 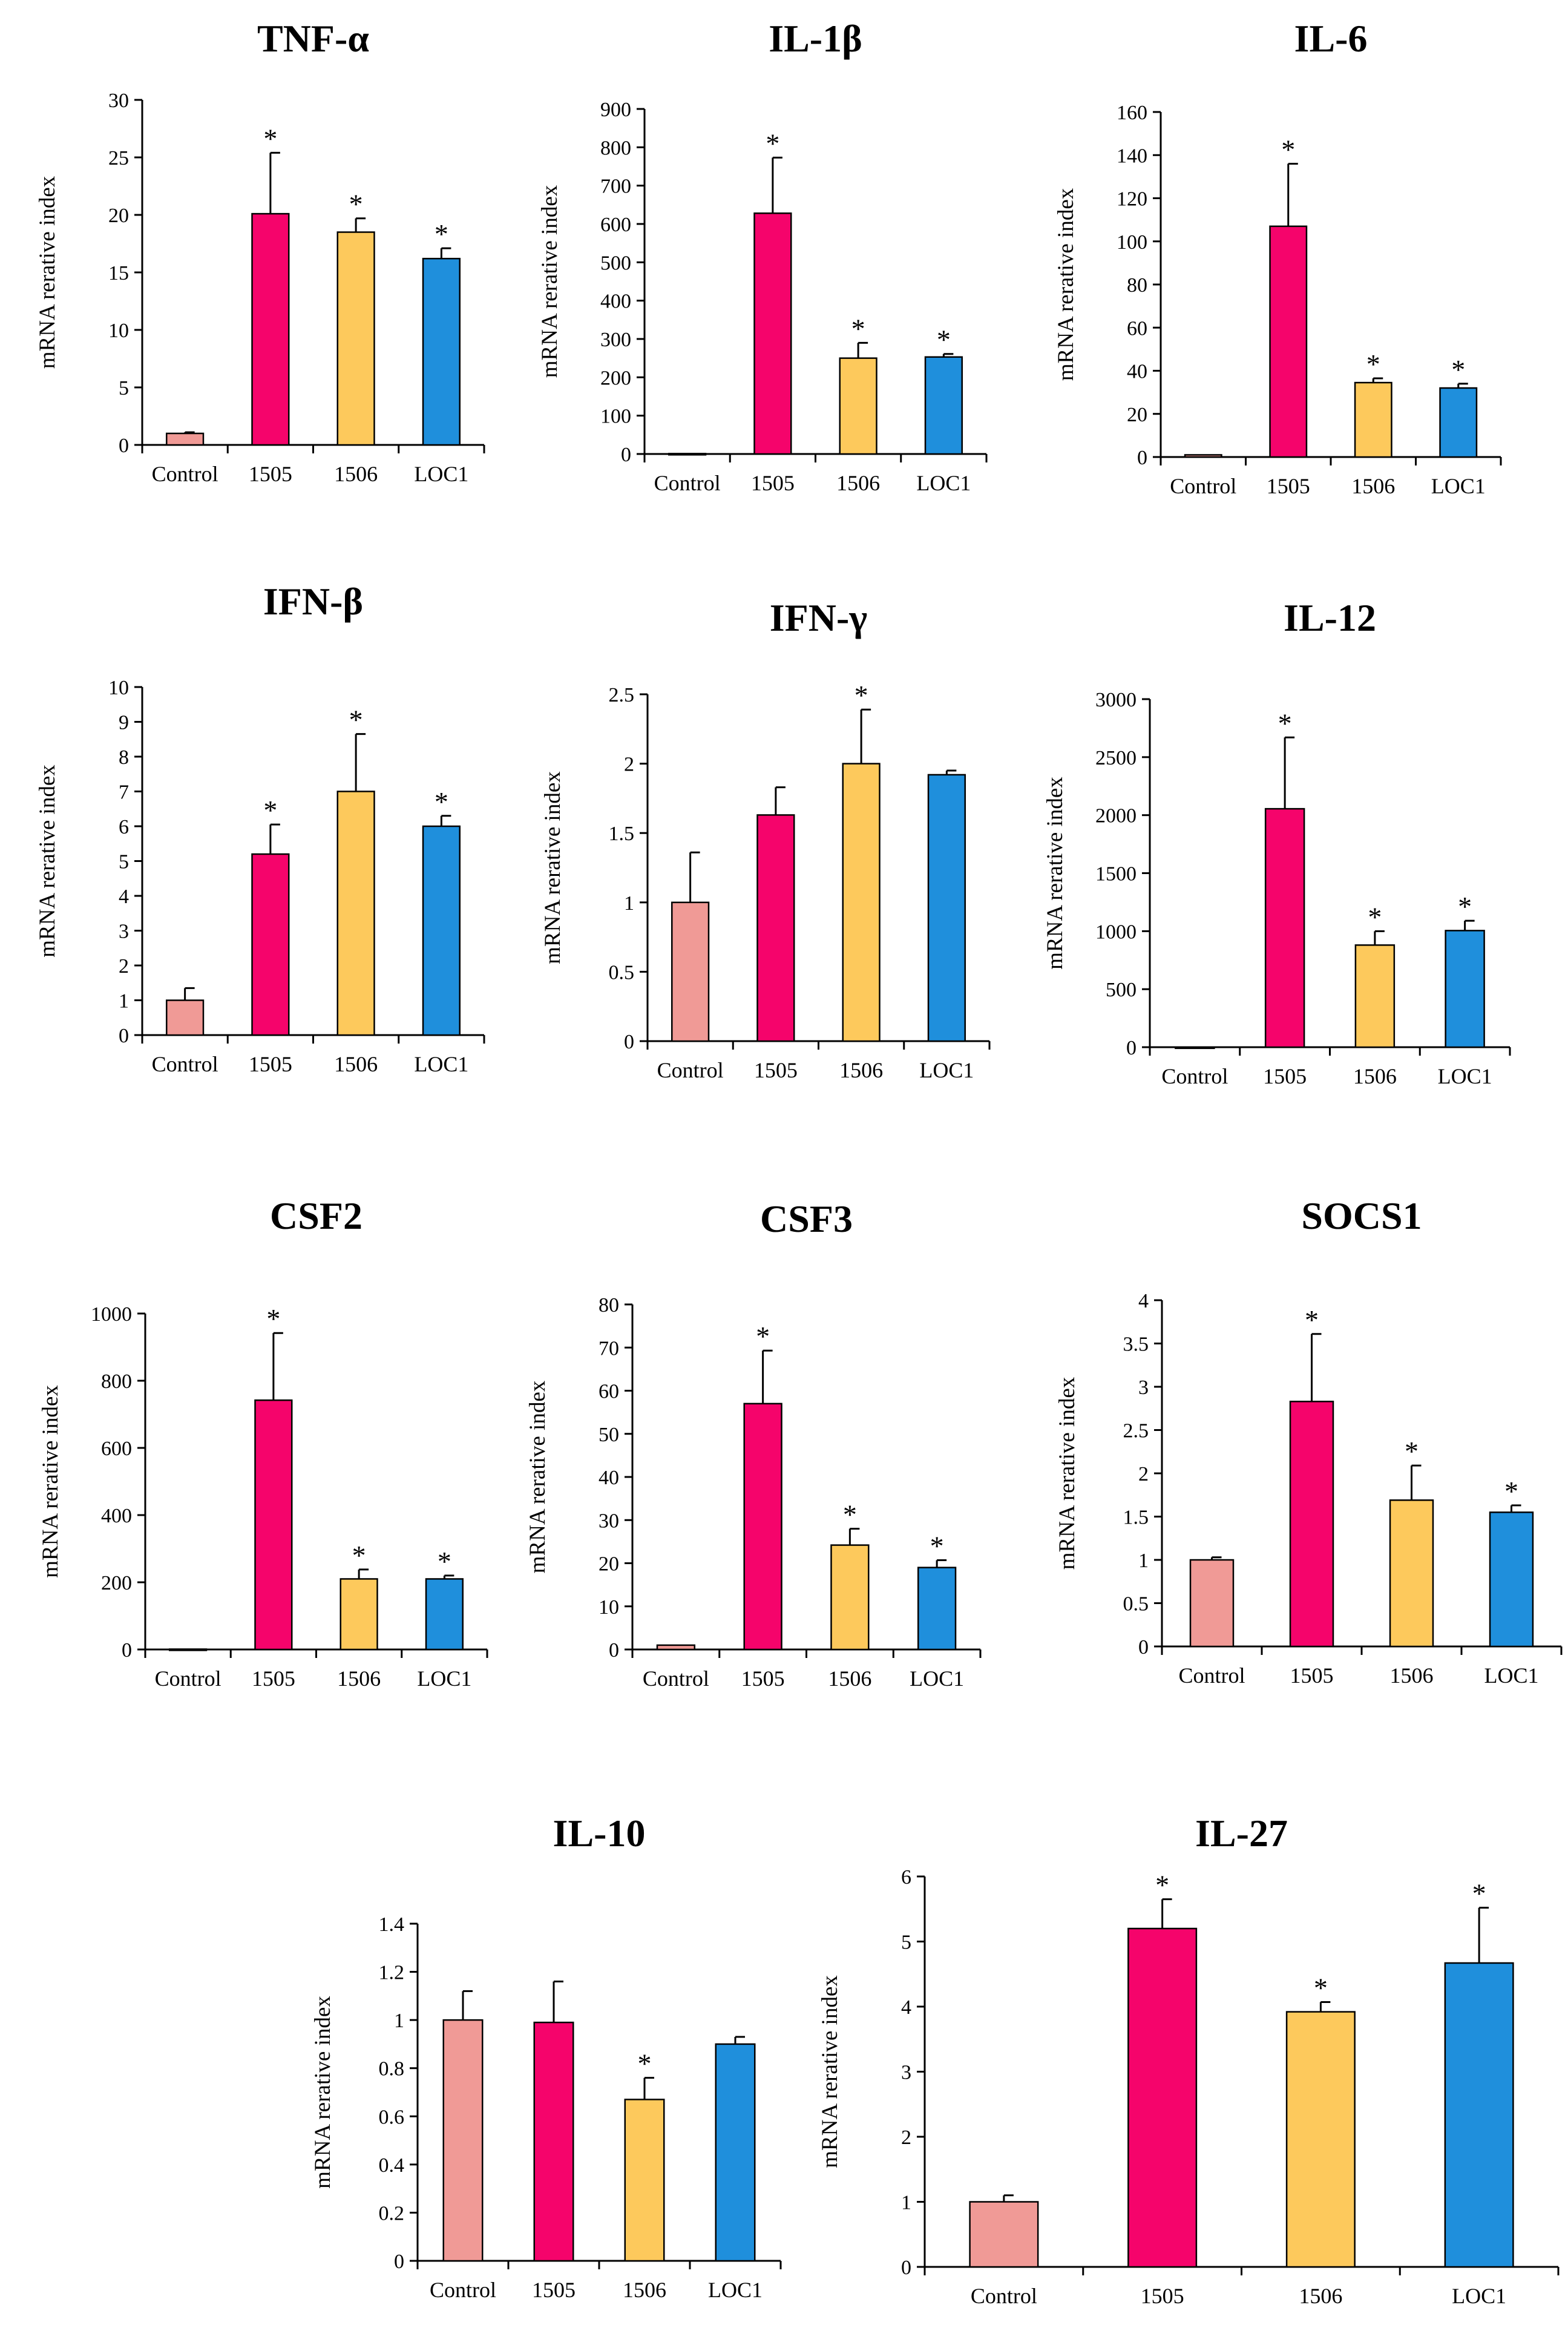 I want to click on y-tick-label: 100, so click(x=615, y=417).